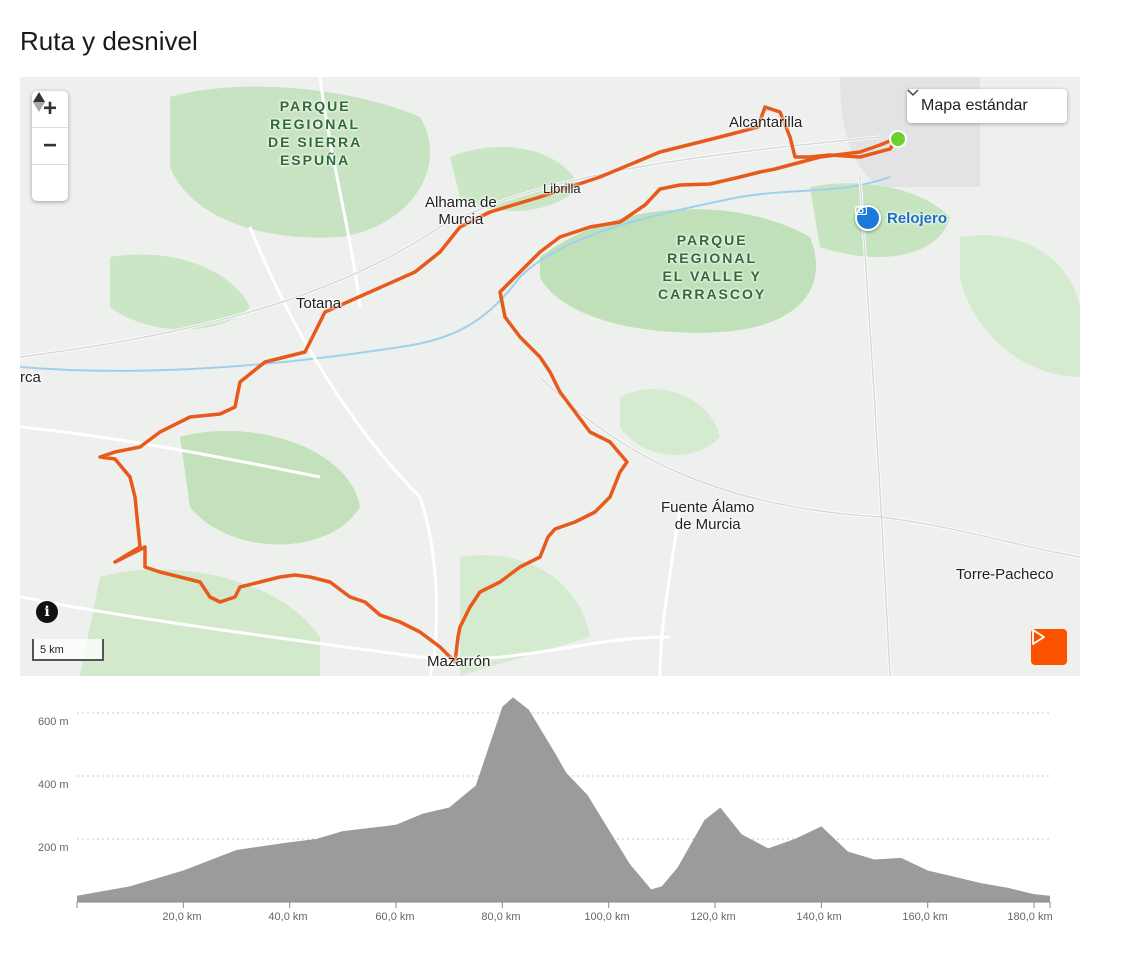  Describe the element at coordinates (50, 109) in the screenshot. I see `zoom-in-button: +` at that location.